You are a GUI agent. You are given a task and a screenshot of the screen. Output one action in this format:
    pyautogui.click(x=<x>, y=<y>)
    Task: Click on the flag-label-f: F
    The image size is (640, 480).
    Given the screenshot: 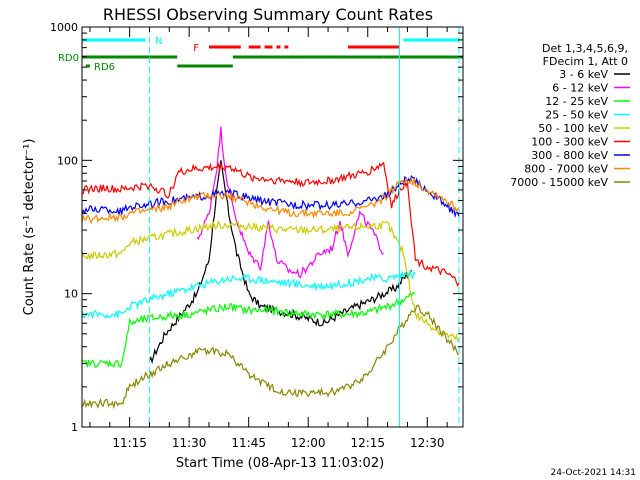 What is the action you would take?
    pyautogui.click(x=196, y=48)
    